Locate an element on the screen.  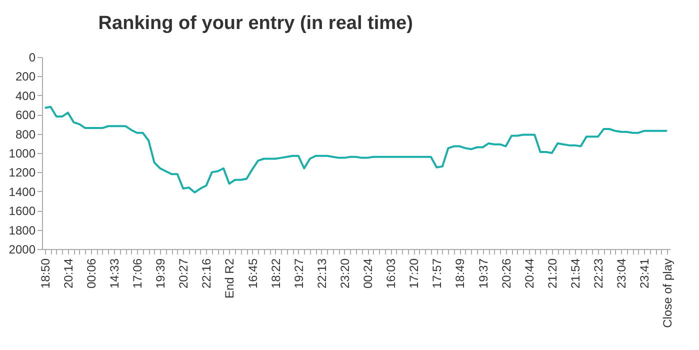
x-tick-label: 23:04 is located at coordinates (621, 273).